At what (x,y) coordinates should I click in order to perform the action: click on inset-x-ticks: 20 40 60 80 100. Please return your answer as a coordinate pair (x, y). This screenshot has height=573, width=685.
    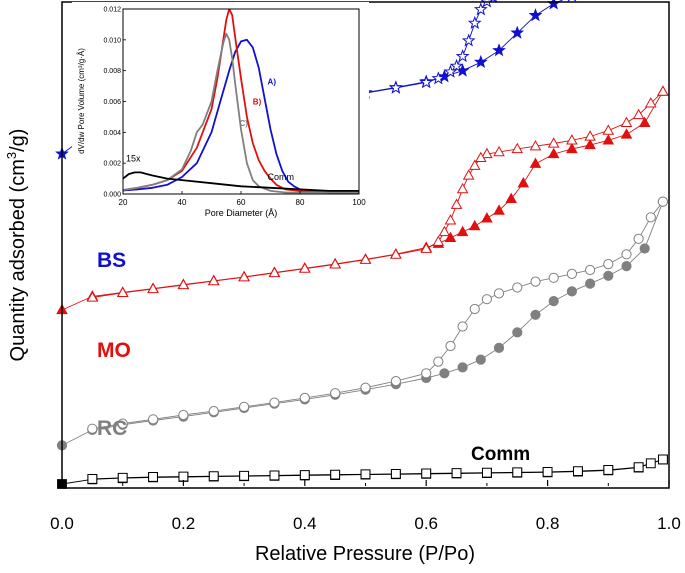
    Looking at the image, I should click on (242, 199).